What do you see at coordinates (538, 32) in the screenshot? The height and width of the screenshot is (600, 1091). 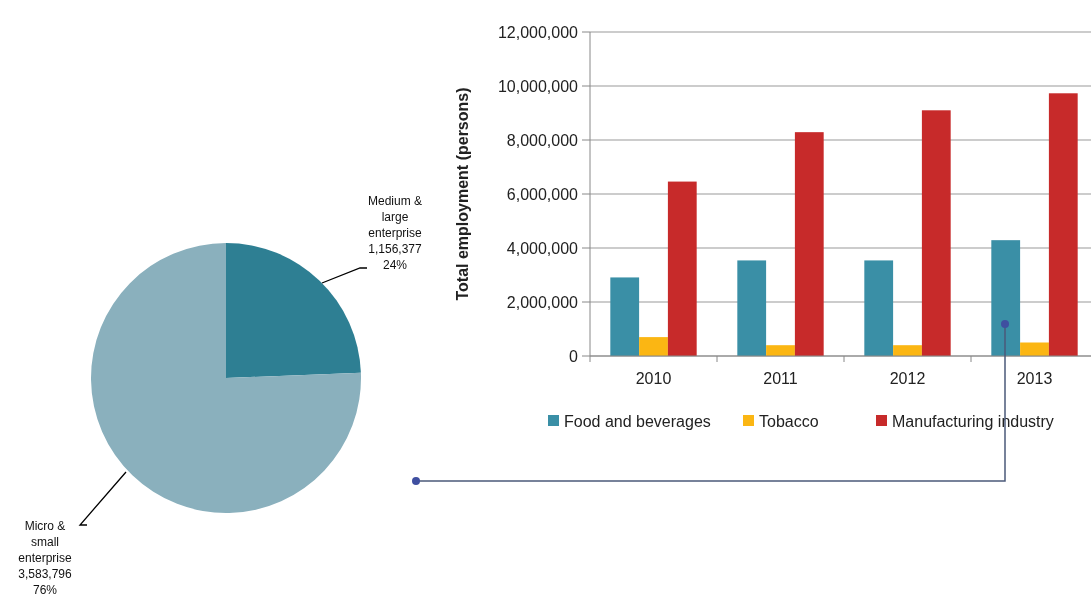 I see `y-tick-label: 12,000,000` at bounding box center [538, 32].